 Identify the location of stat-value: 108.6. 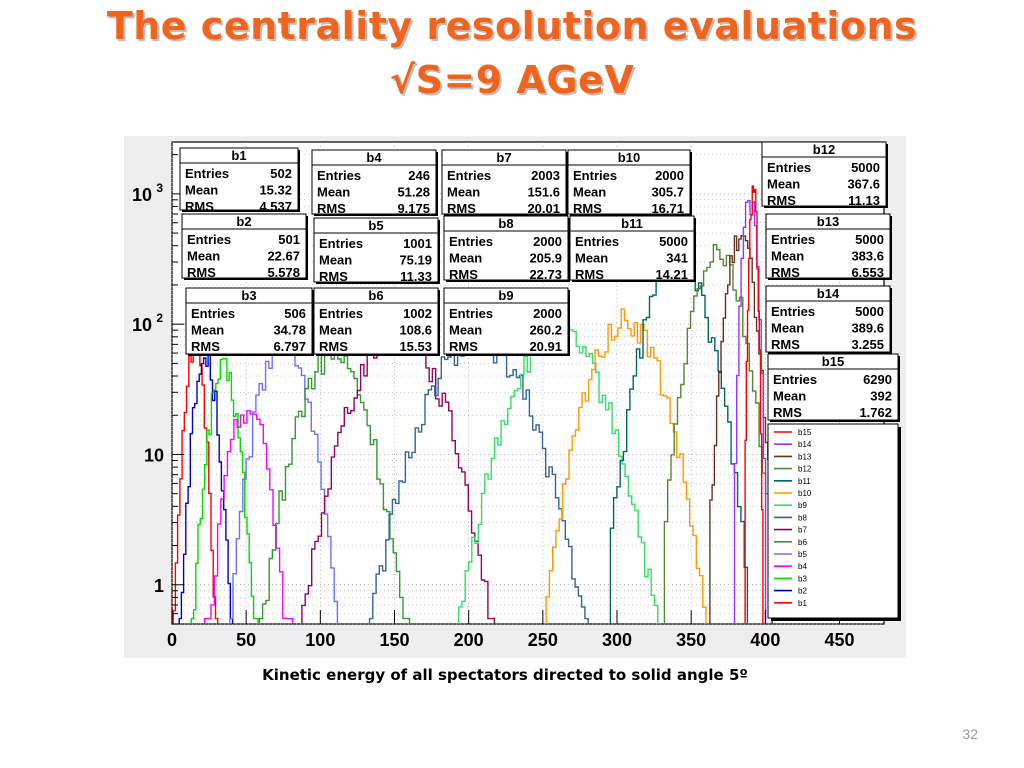
(415, 330).